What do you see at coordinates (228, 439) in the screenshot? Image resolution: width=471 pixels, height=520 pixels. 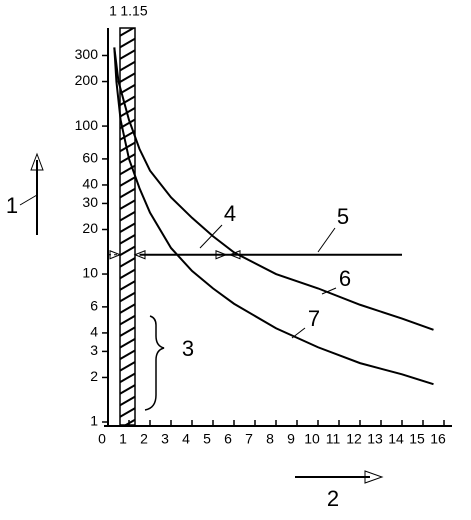 I see `x-tick-label: 6` at bounding box center [228, 439].